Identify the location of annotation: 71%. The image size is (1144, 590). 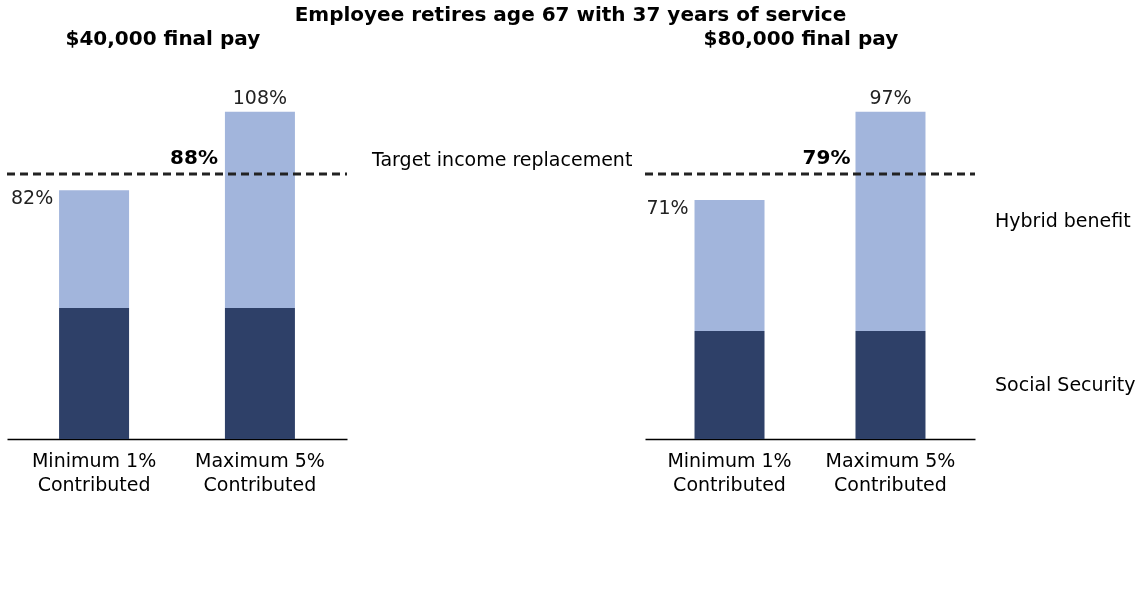
(667, 207).